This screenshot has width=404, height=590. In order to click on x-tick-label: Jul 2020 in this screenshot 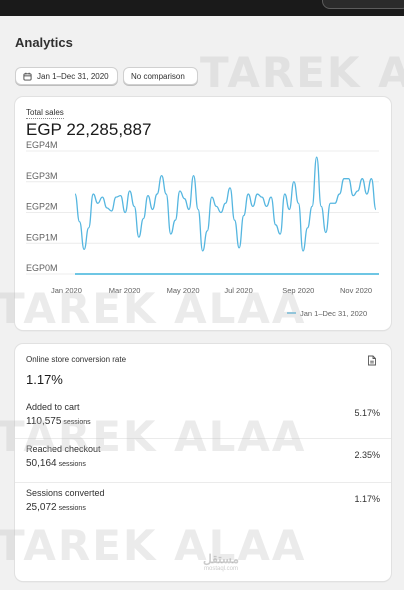, I will do `click(238, 290)`.